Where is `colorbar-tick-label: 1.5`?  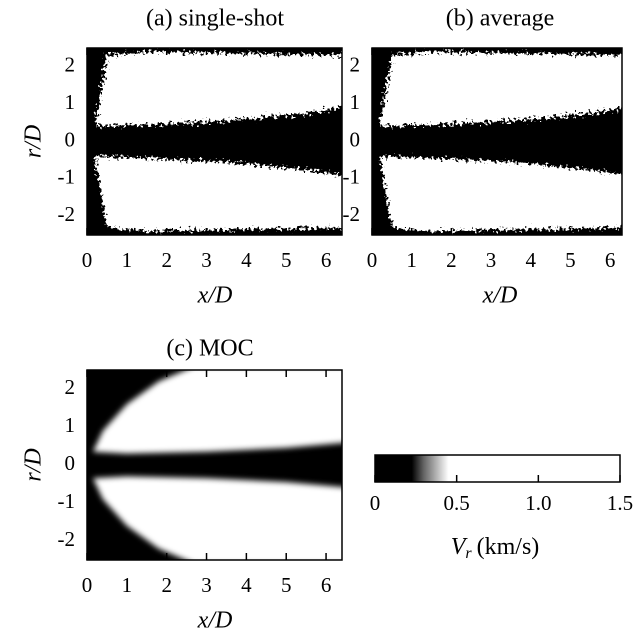
colorbar-tick-label: 1.5 is located at coordinates (620, 503).